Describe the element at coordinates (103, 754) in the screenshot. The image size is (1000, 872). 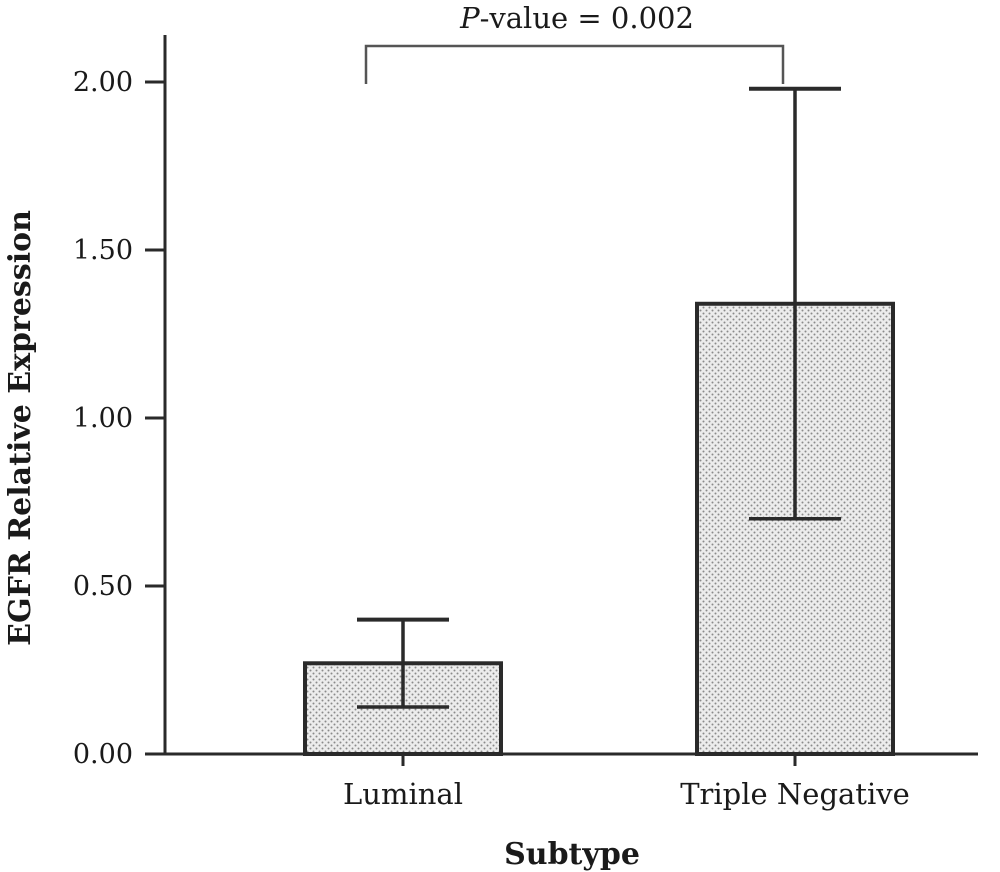
I see `y-tick-label: 0.00` at that location.